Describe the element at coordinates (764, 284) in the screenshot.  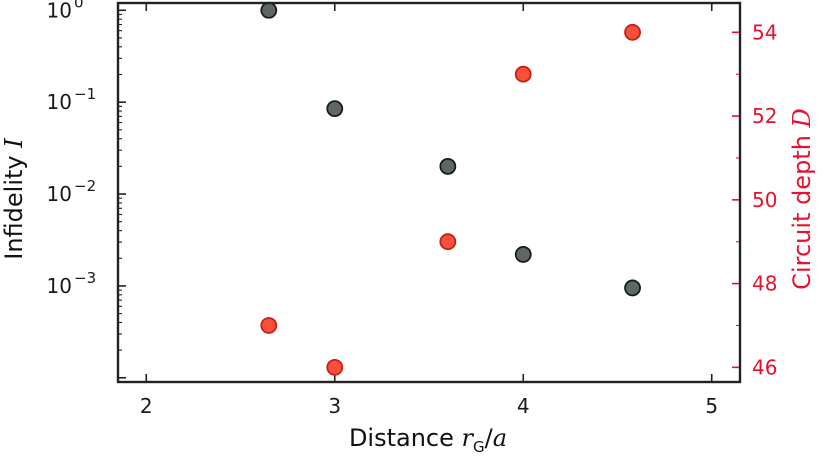
I see `y-right-tick-label: 48` at that location.